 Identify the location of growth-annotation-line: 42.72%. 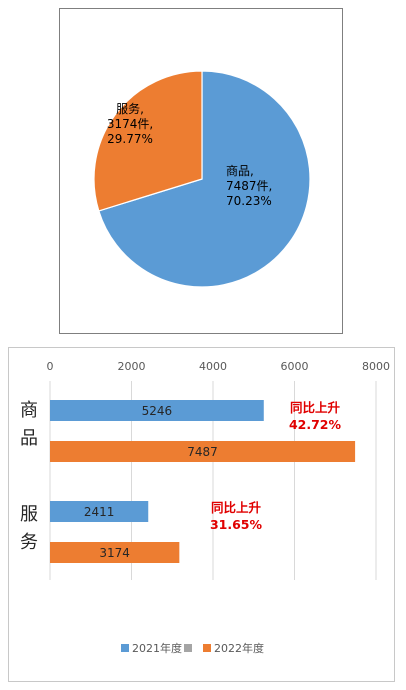
(315, 424).